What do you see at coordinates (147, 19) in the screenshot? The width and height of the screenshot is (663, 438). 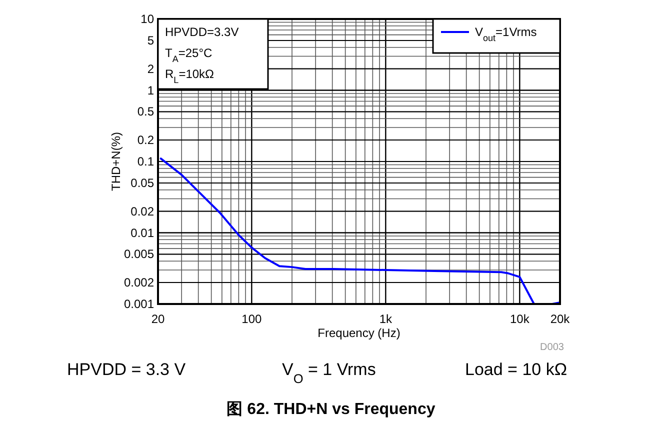 I see `y-tick-label: 10` at bounding box center [147, 19].